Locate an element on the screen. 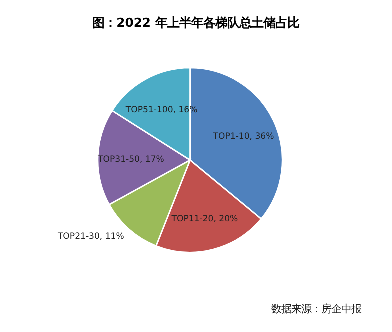  slice-label: TOP1-10, 36% is located at coordinates (243, 137).